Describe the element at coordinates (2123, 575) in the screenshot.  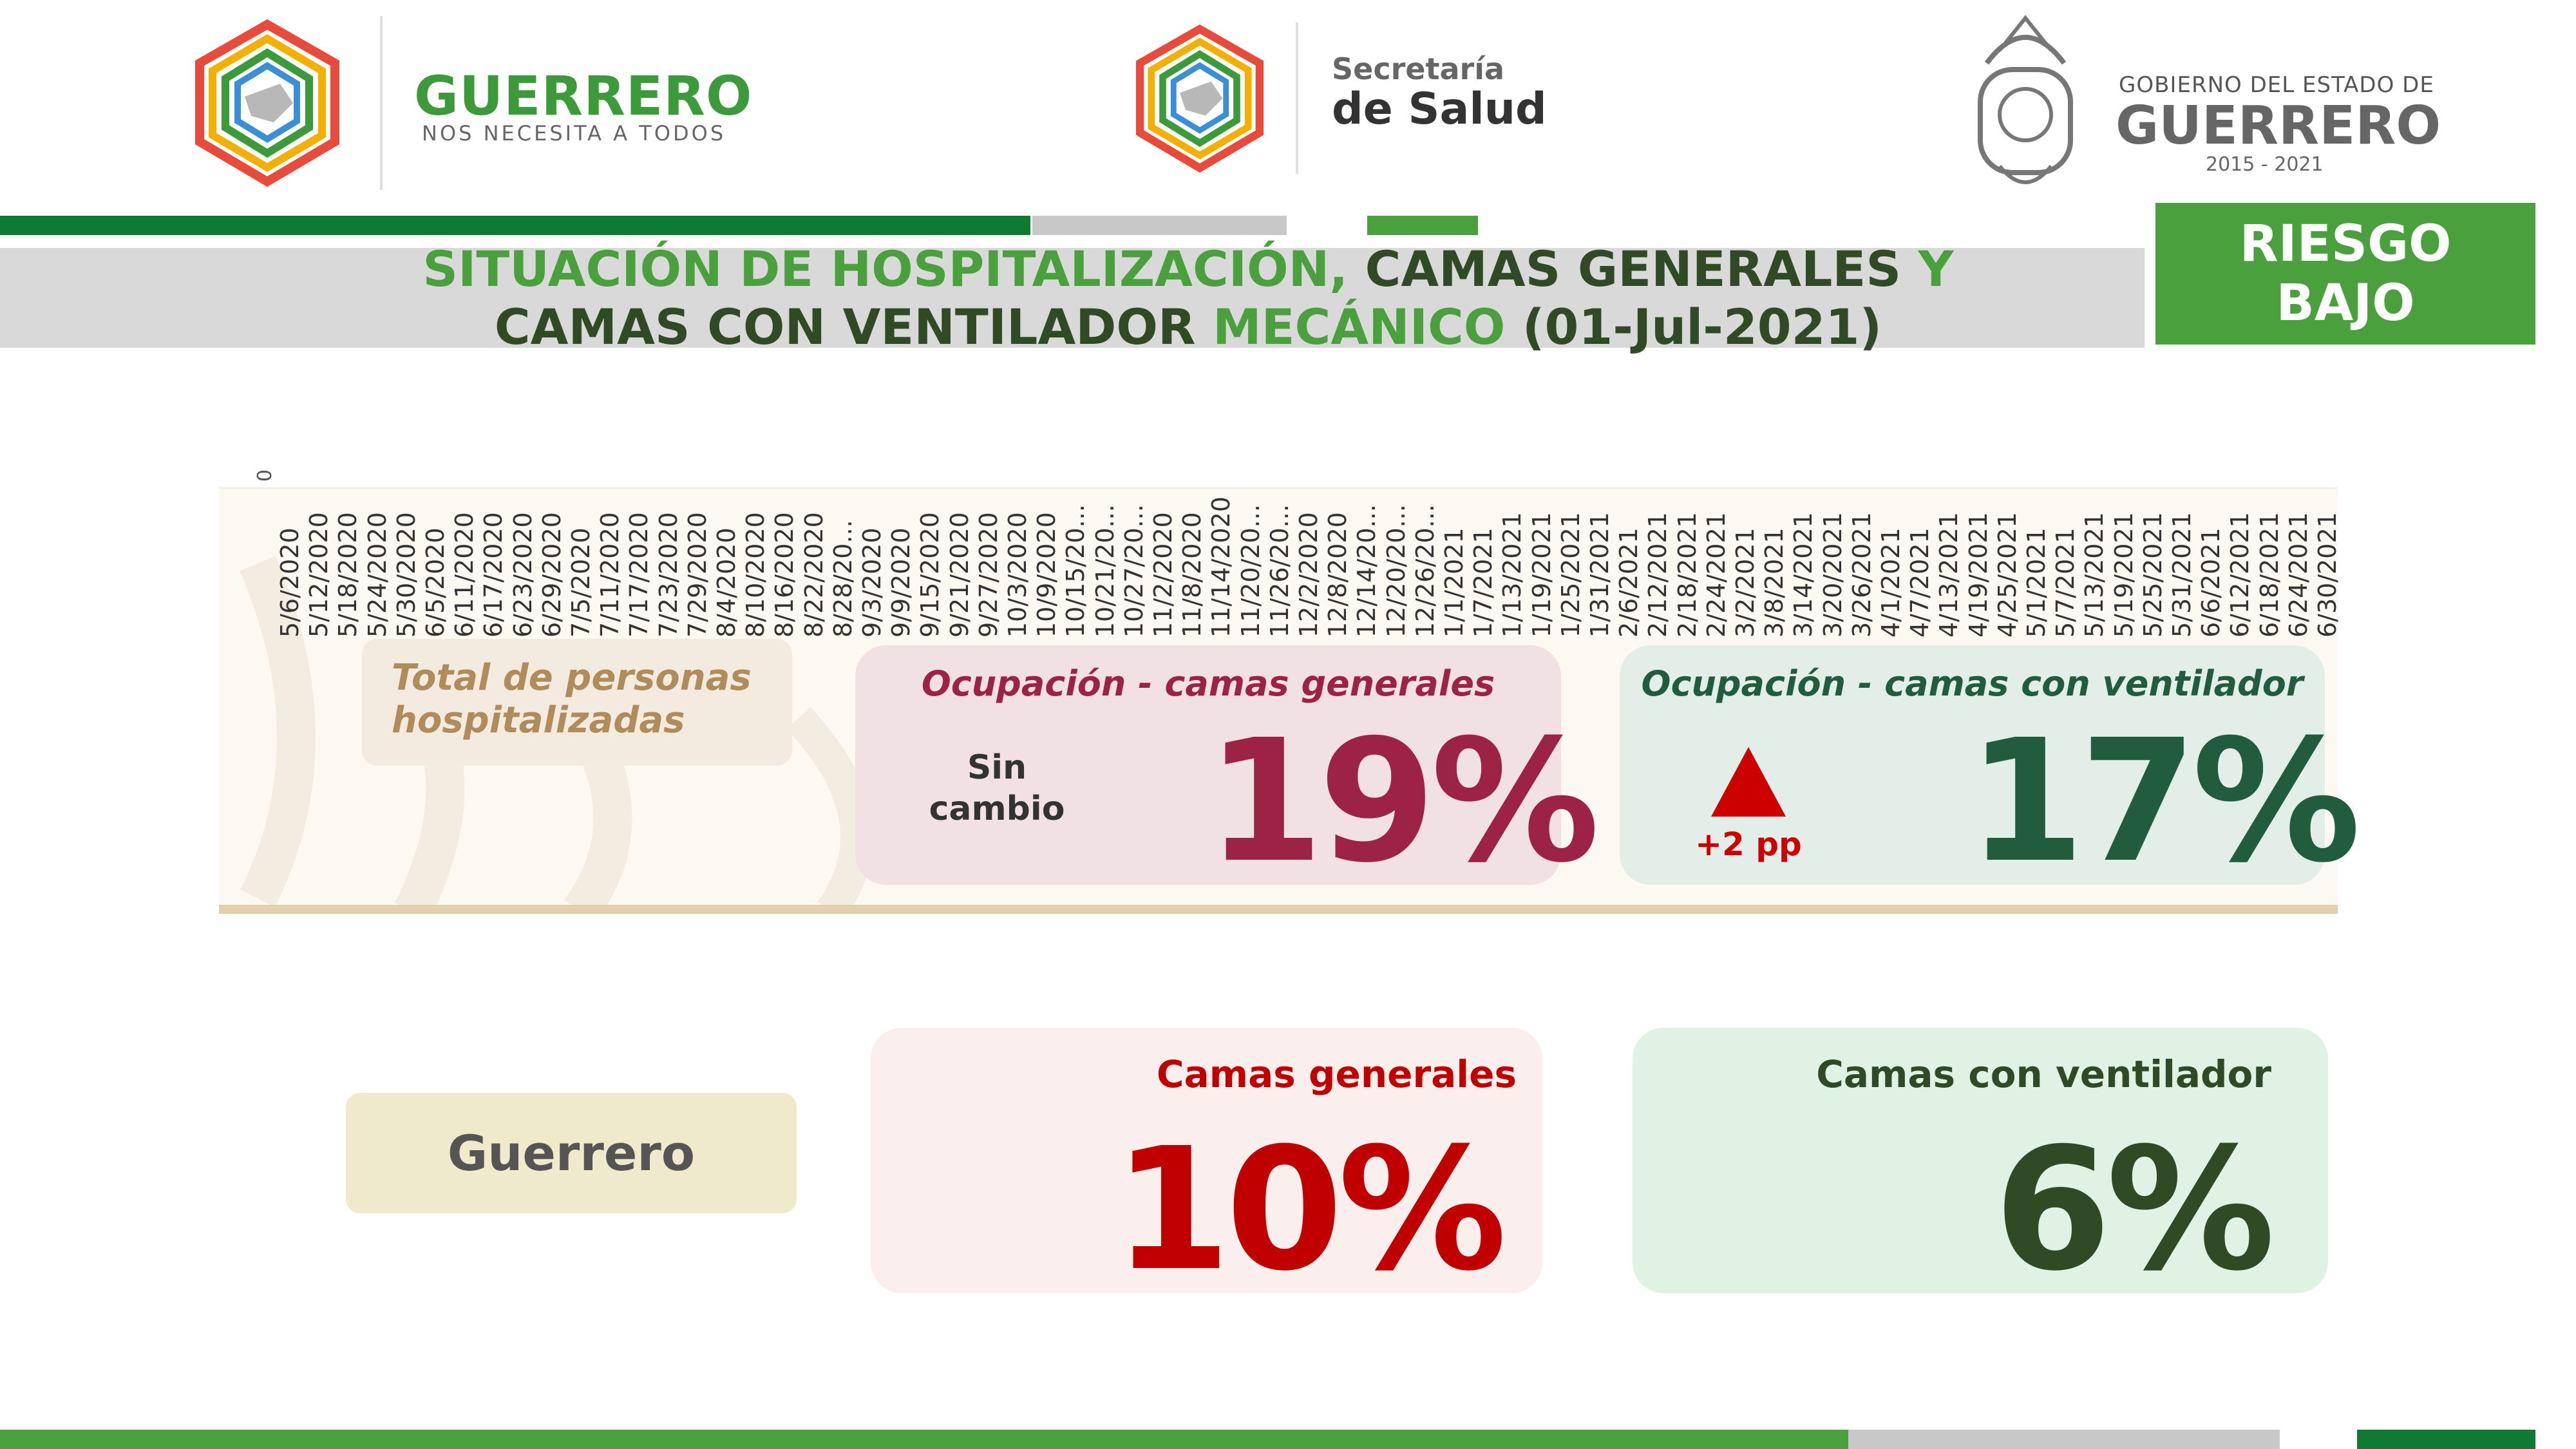
I see `x-axis-tick-label: 5/19/2021` at that location.